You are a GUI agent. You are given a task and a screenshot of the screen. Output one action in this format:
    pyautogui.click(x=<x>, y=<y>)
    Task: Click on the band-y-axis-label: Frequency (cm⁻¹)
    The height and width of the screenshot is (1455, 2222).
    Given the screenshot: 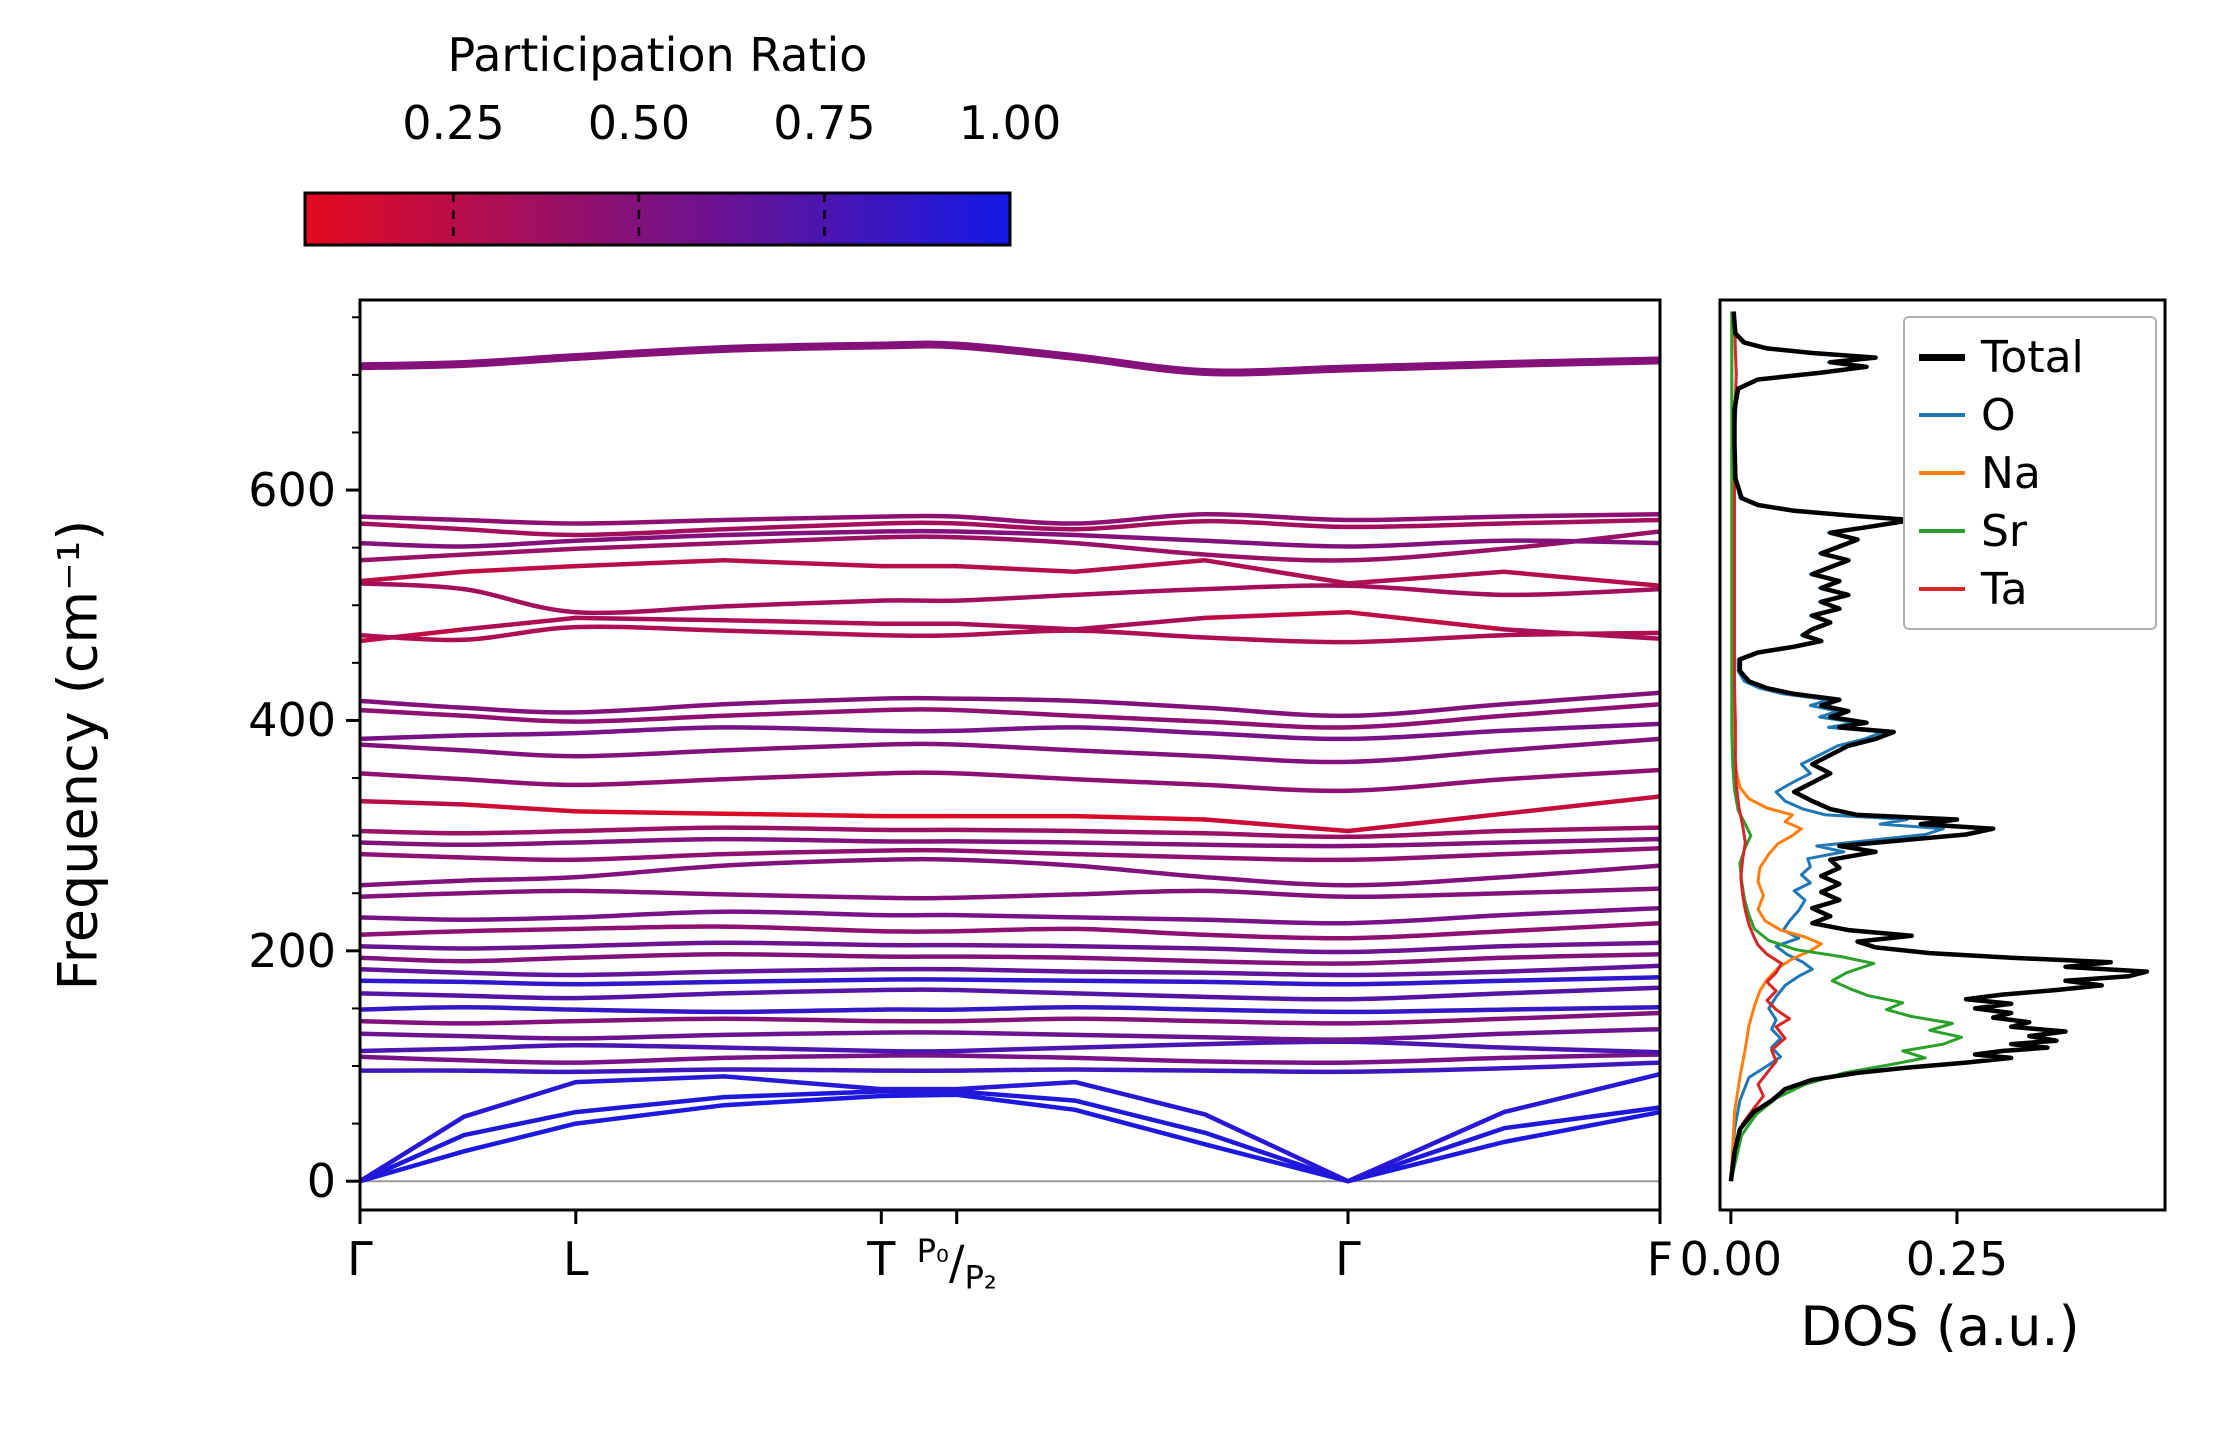 What is the action you would take?
    pyautogui.click(x=78, y=755)
    